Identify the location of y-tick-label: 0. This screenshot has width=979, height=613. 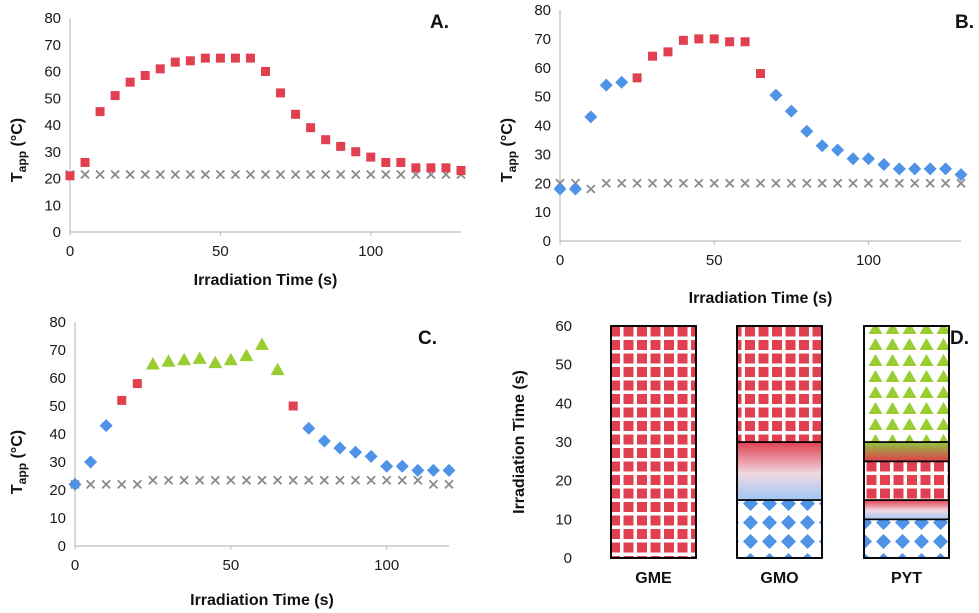
(568, 558).